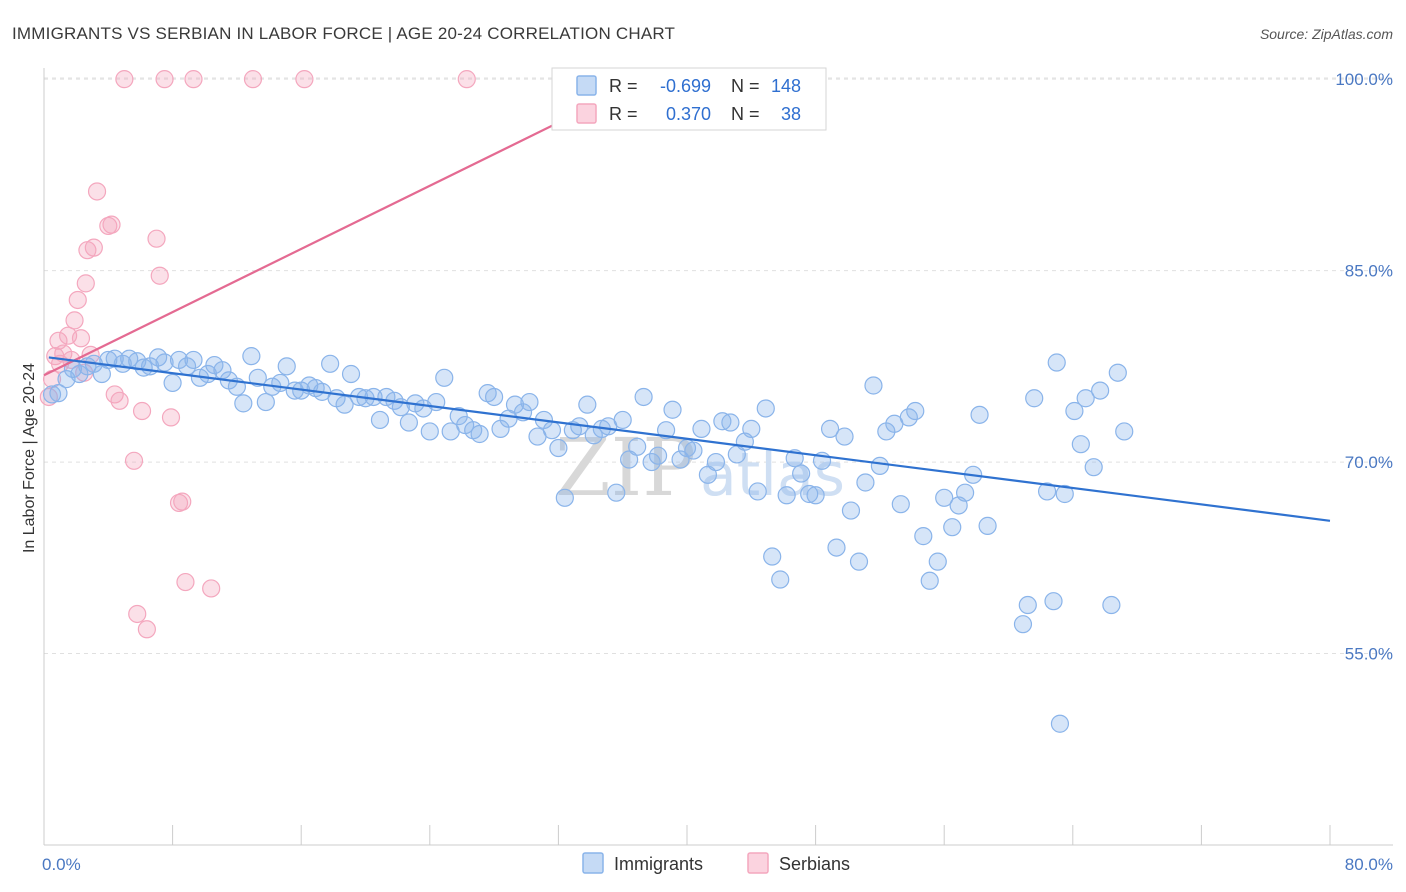 This screenshot has width=1406, height=892. Describe the element at coordinates (593, 863) in the screenshot. I see `series-swatch-immigrants` at that location.